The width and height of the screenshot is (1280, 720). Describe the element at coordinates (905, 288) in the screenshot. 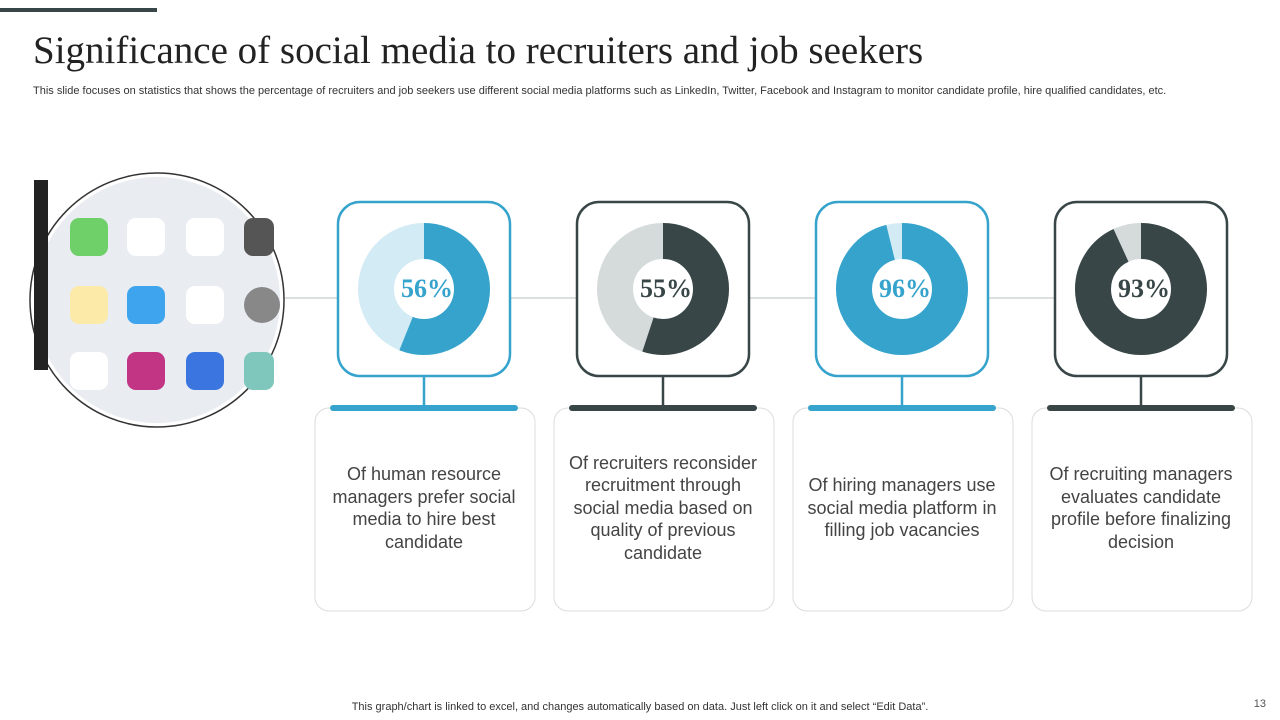

I see `value-label: 96%` at that location.